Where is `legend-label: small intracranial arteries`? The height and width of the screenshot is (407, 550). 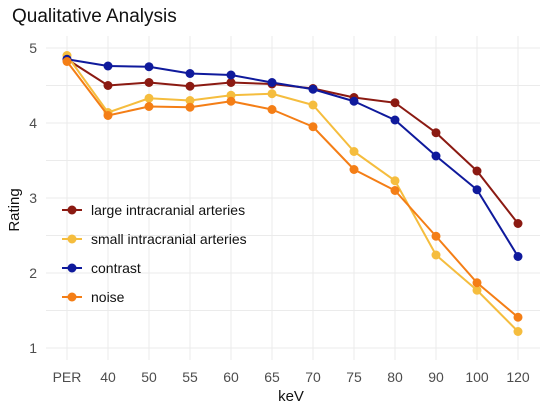 legend-label: small intracranial arteries is located at coordinates (169, 239).